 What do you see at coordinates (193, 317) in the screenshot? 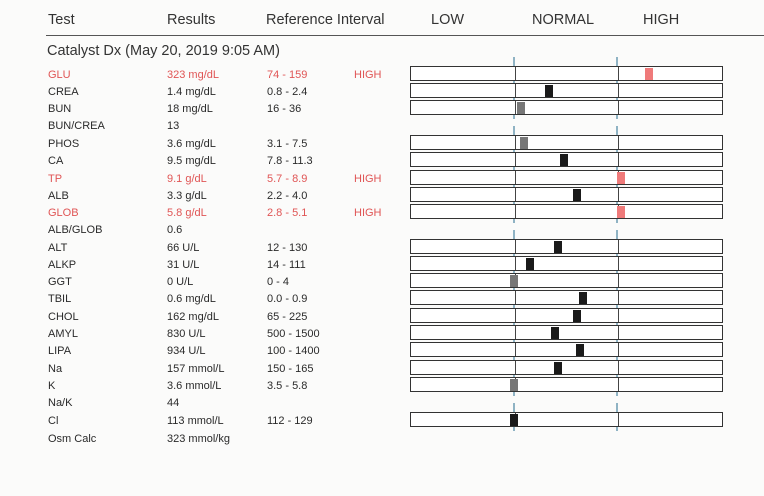
I see `result-value: 162 mg/dL` at bounding box center [193, 317].